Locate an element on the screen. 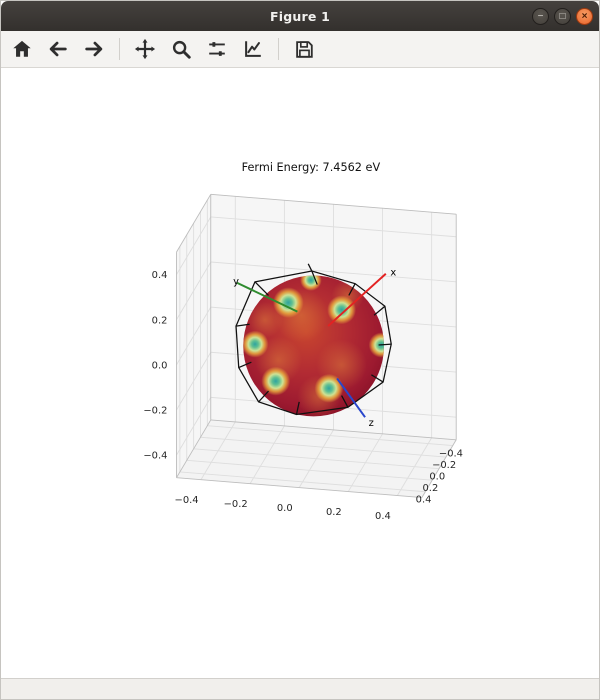 This screenshot has width=600, height=700. maximize-icon: □ is located at coordinates (562, 16).